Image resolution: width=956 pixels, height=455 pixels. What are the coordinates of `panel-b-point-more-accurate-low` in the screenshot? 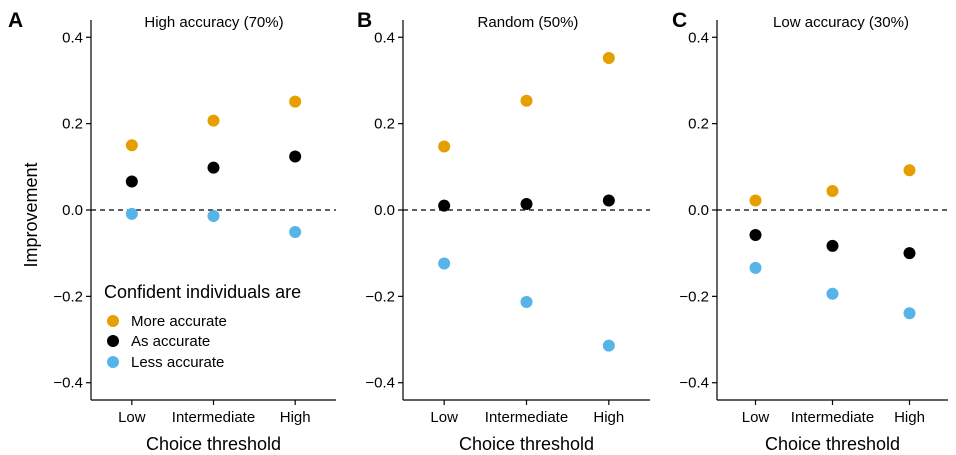 It's located at (444, 146).